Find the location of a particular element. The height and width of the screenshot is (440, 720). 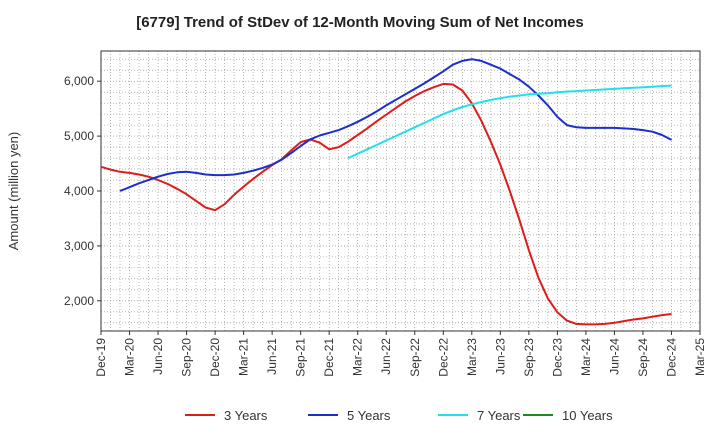

x-tick-label: Dec-20 is located at coordinates (215, 357).